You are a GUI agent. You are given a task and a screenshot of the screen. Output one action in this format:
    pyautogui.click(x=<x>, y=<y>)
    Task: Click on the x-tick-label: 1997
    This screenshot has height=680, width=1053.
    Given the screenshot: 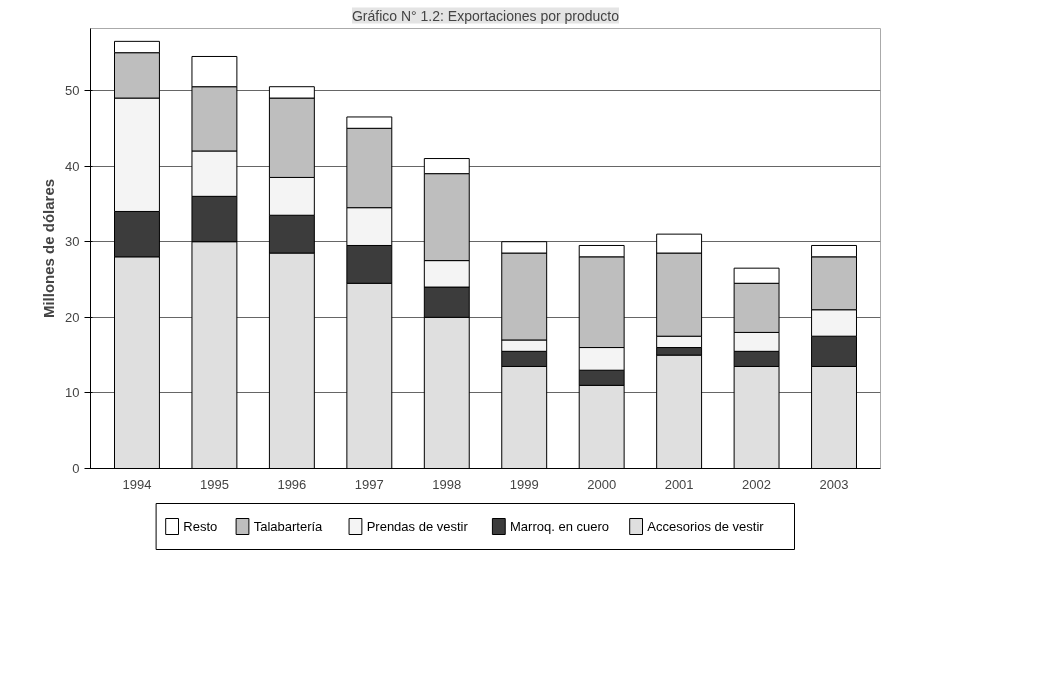 What is the action you would take?
    pyautogui.click(x=369, y=484)
    